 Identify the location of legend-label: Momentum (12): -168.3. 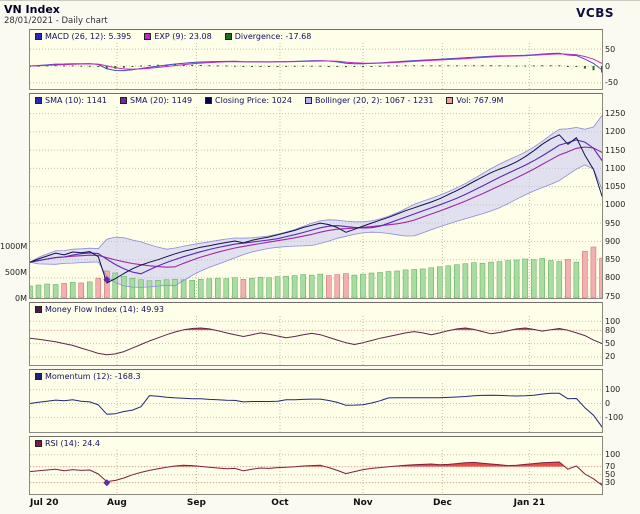
(93, 376).